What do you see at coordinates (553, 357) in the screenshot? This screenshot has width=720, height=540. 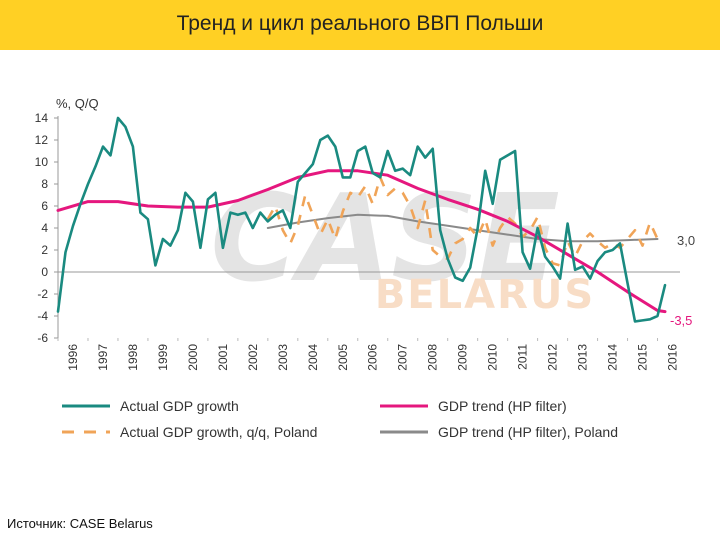 I see `x-tick-label: 2012` at bounding box center [553, 357].